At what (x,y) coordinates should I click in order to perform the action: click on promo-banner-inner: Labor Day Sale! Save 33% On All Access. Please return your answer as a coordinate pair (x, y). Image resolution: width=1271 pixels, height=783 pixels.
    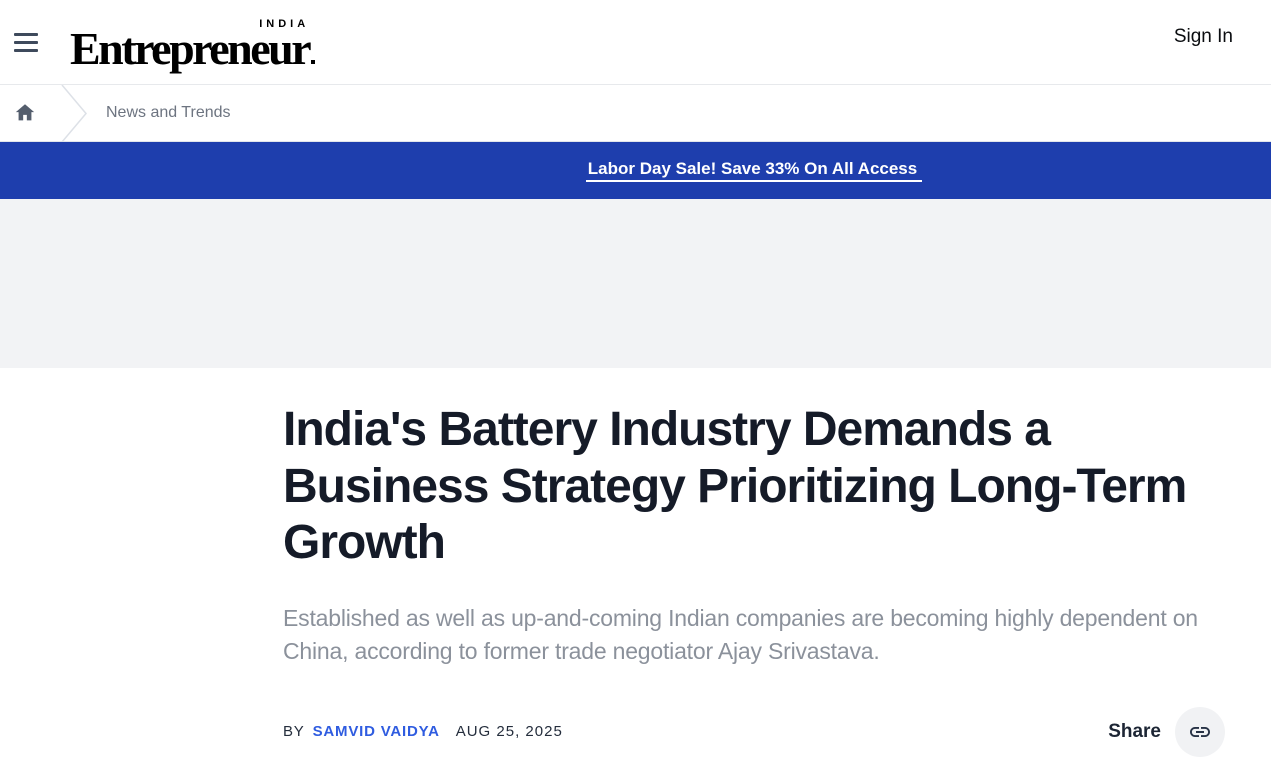
    Looking at the image, I should click on (754, 170).